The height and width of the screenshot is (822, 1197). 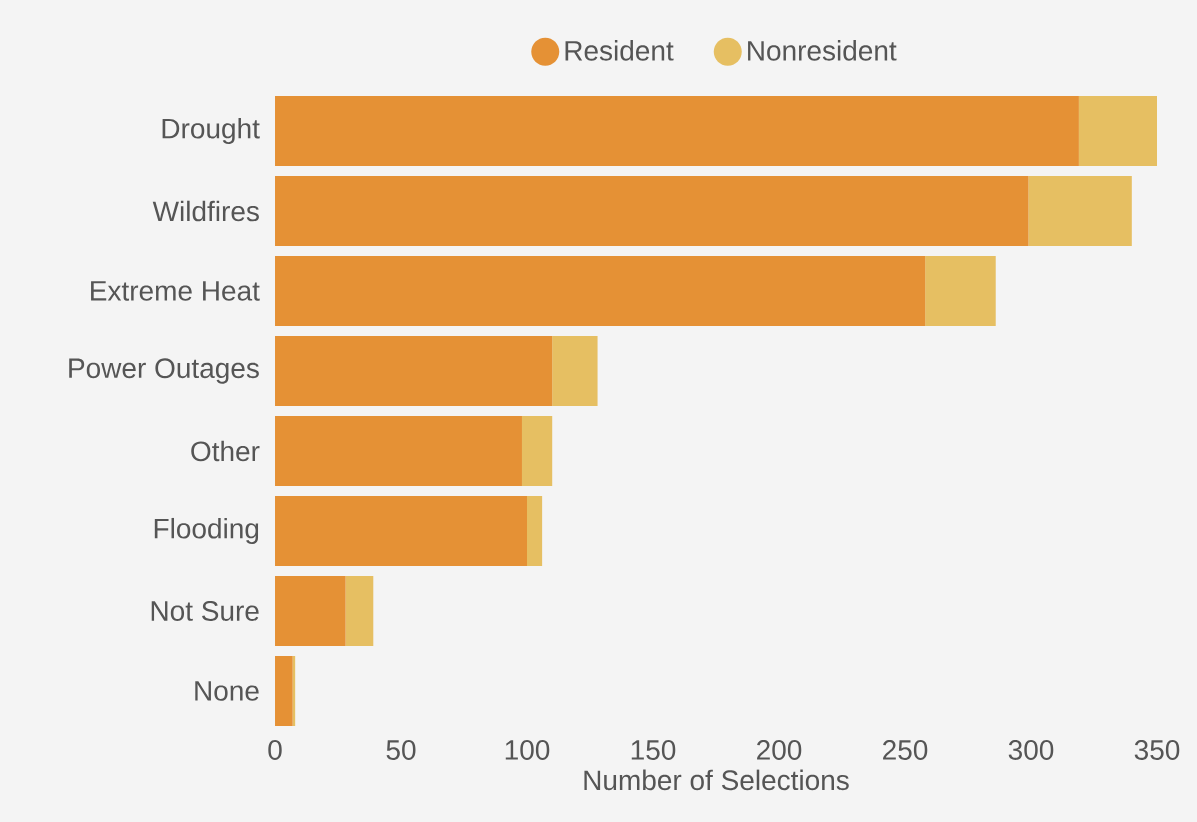 What do you see at coordinates (164, 371) in the screenshot?
I see `y-tick-label: Power Outages` at bounding box center [164, 371].